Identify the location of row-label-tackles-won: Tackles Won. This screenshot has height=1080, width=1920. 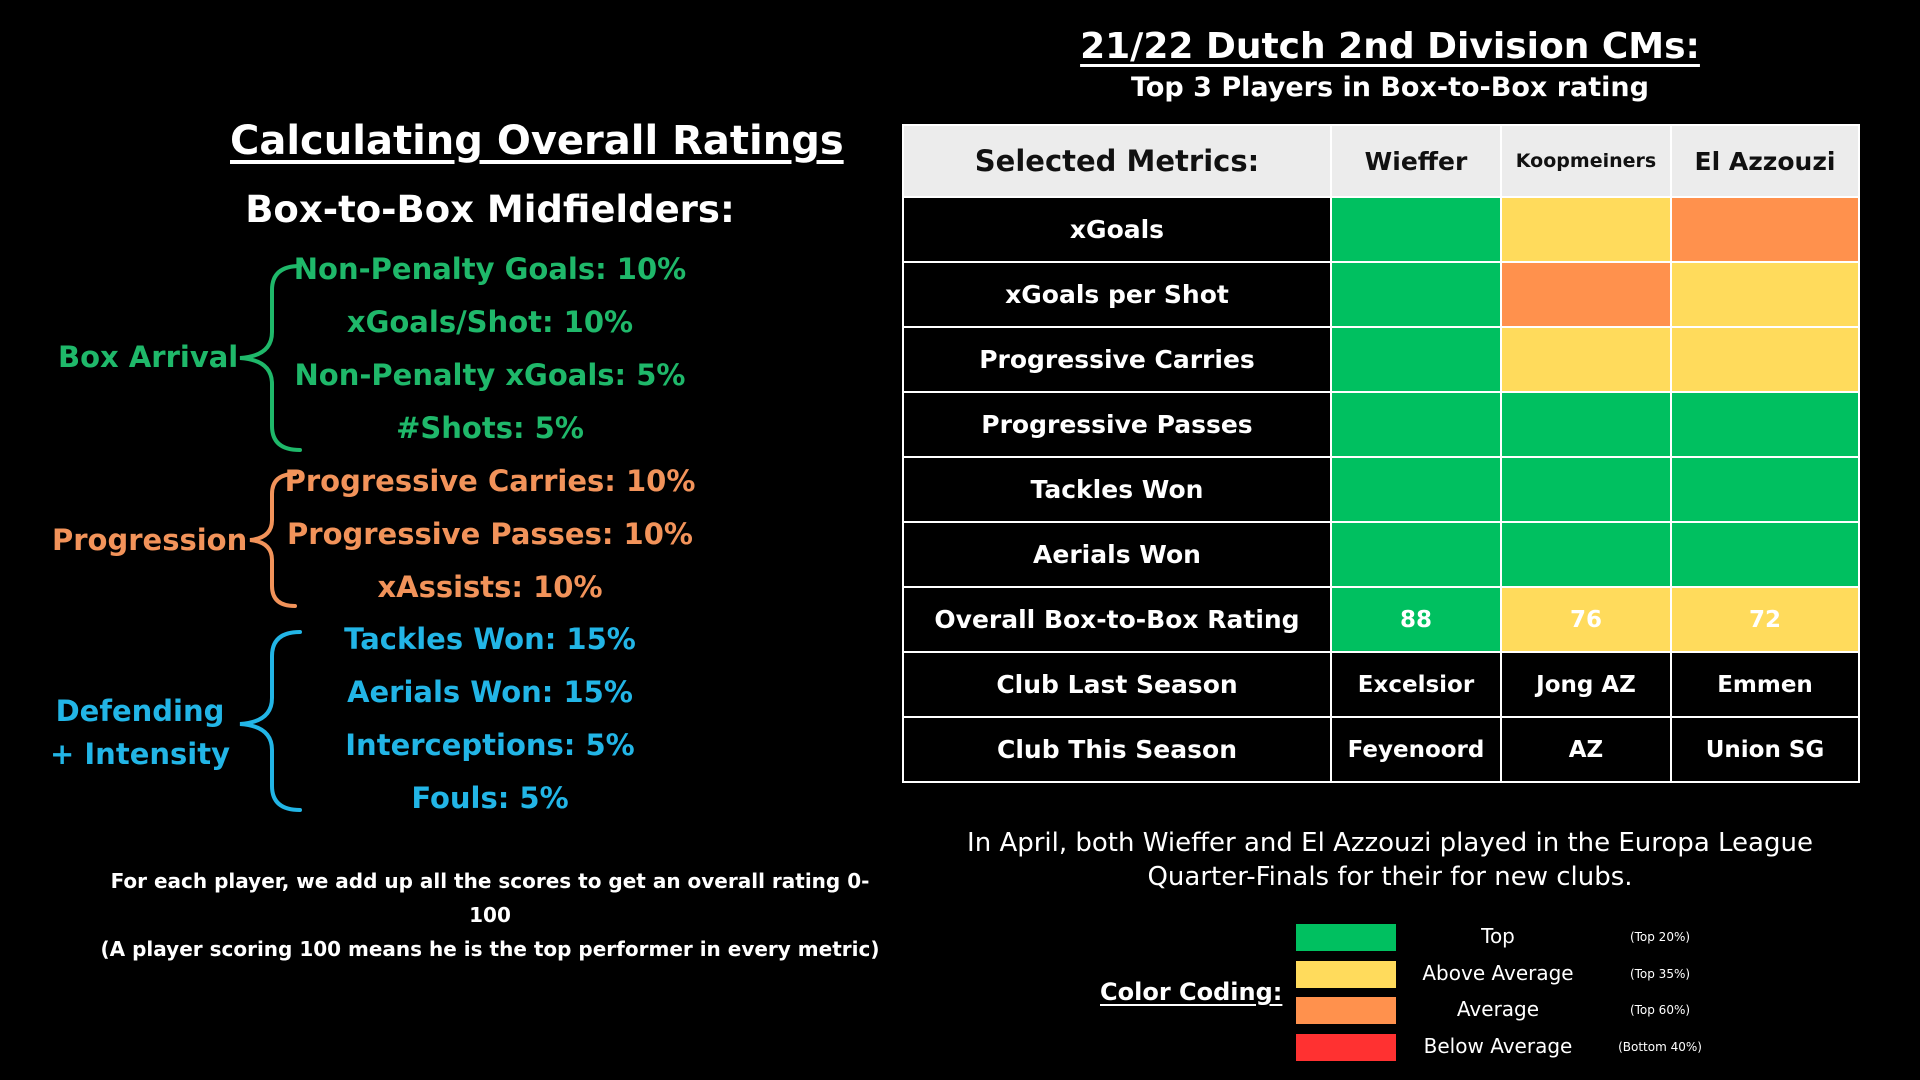
(1117, 489).